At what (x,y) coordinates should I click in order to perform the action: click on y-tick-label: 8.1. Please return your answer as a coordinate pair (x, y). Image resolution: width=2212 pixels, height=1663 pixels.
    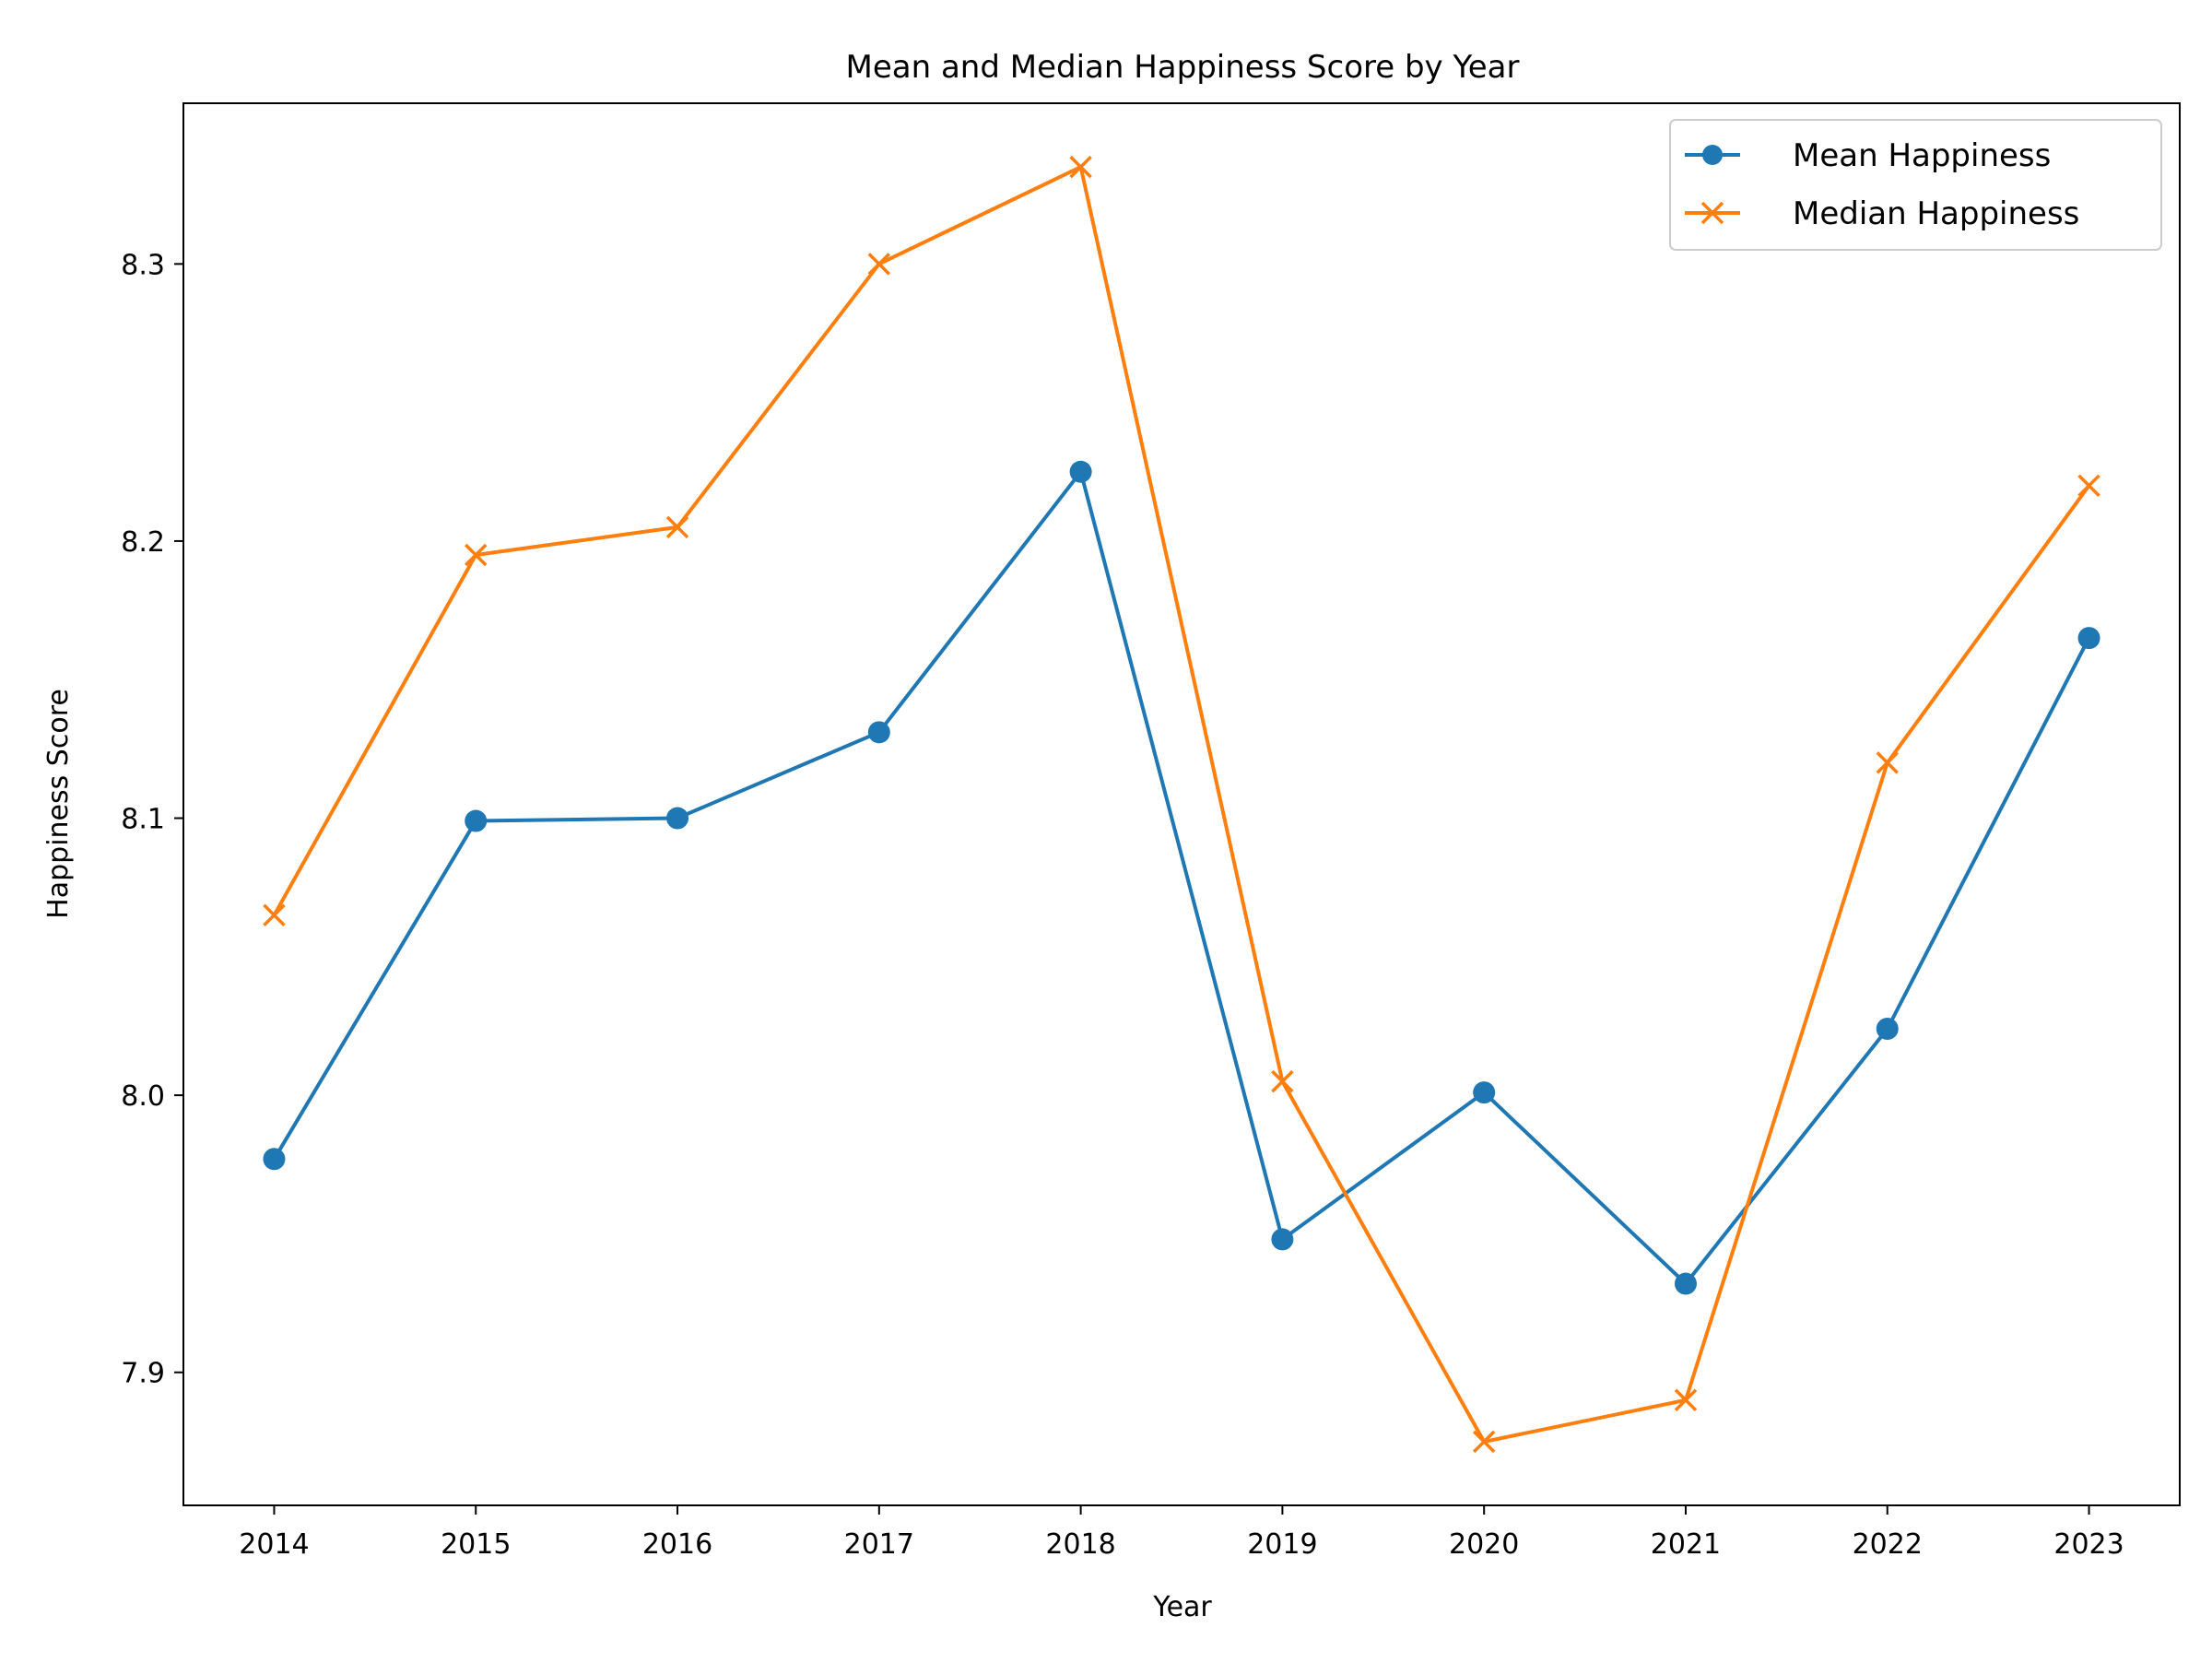
    Looking at the image, I should click on (143, 820).